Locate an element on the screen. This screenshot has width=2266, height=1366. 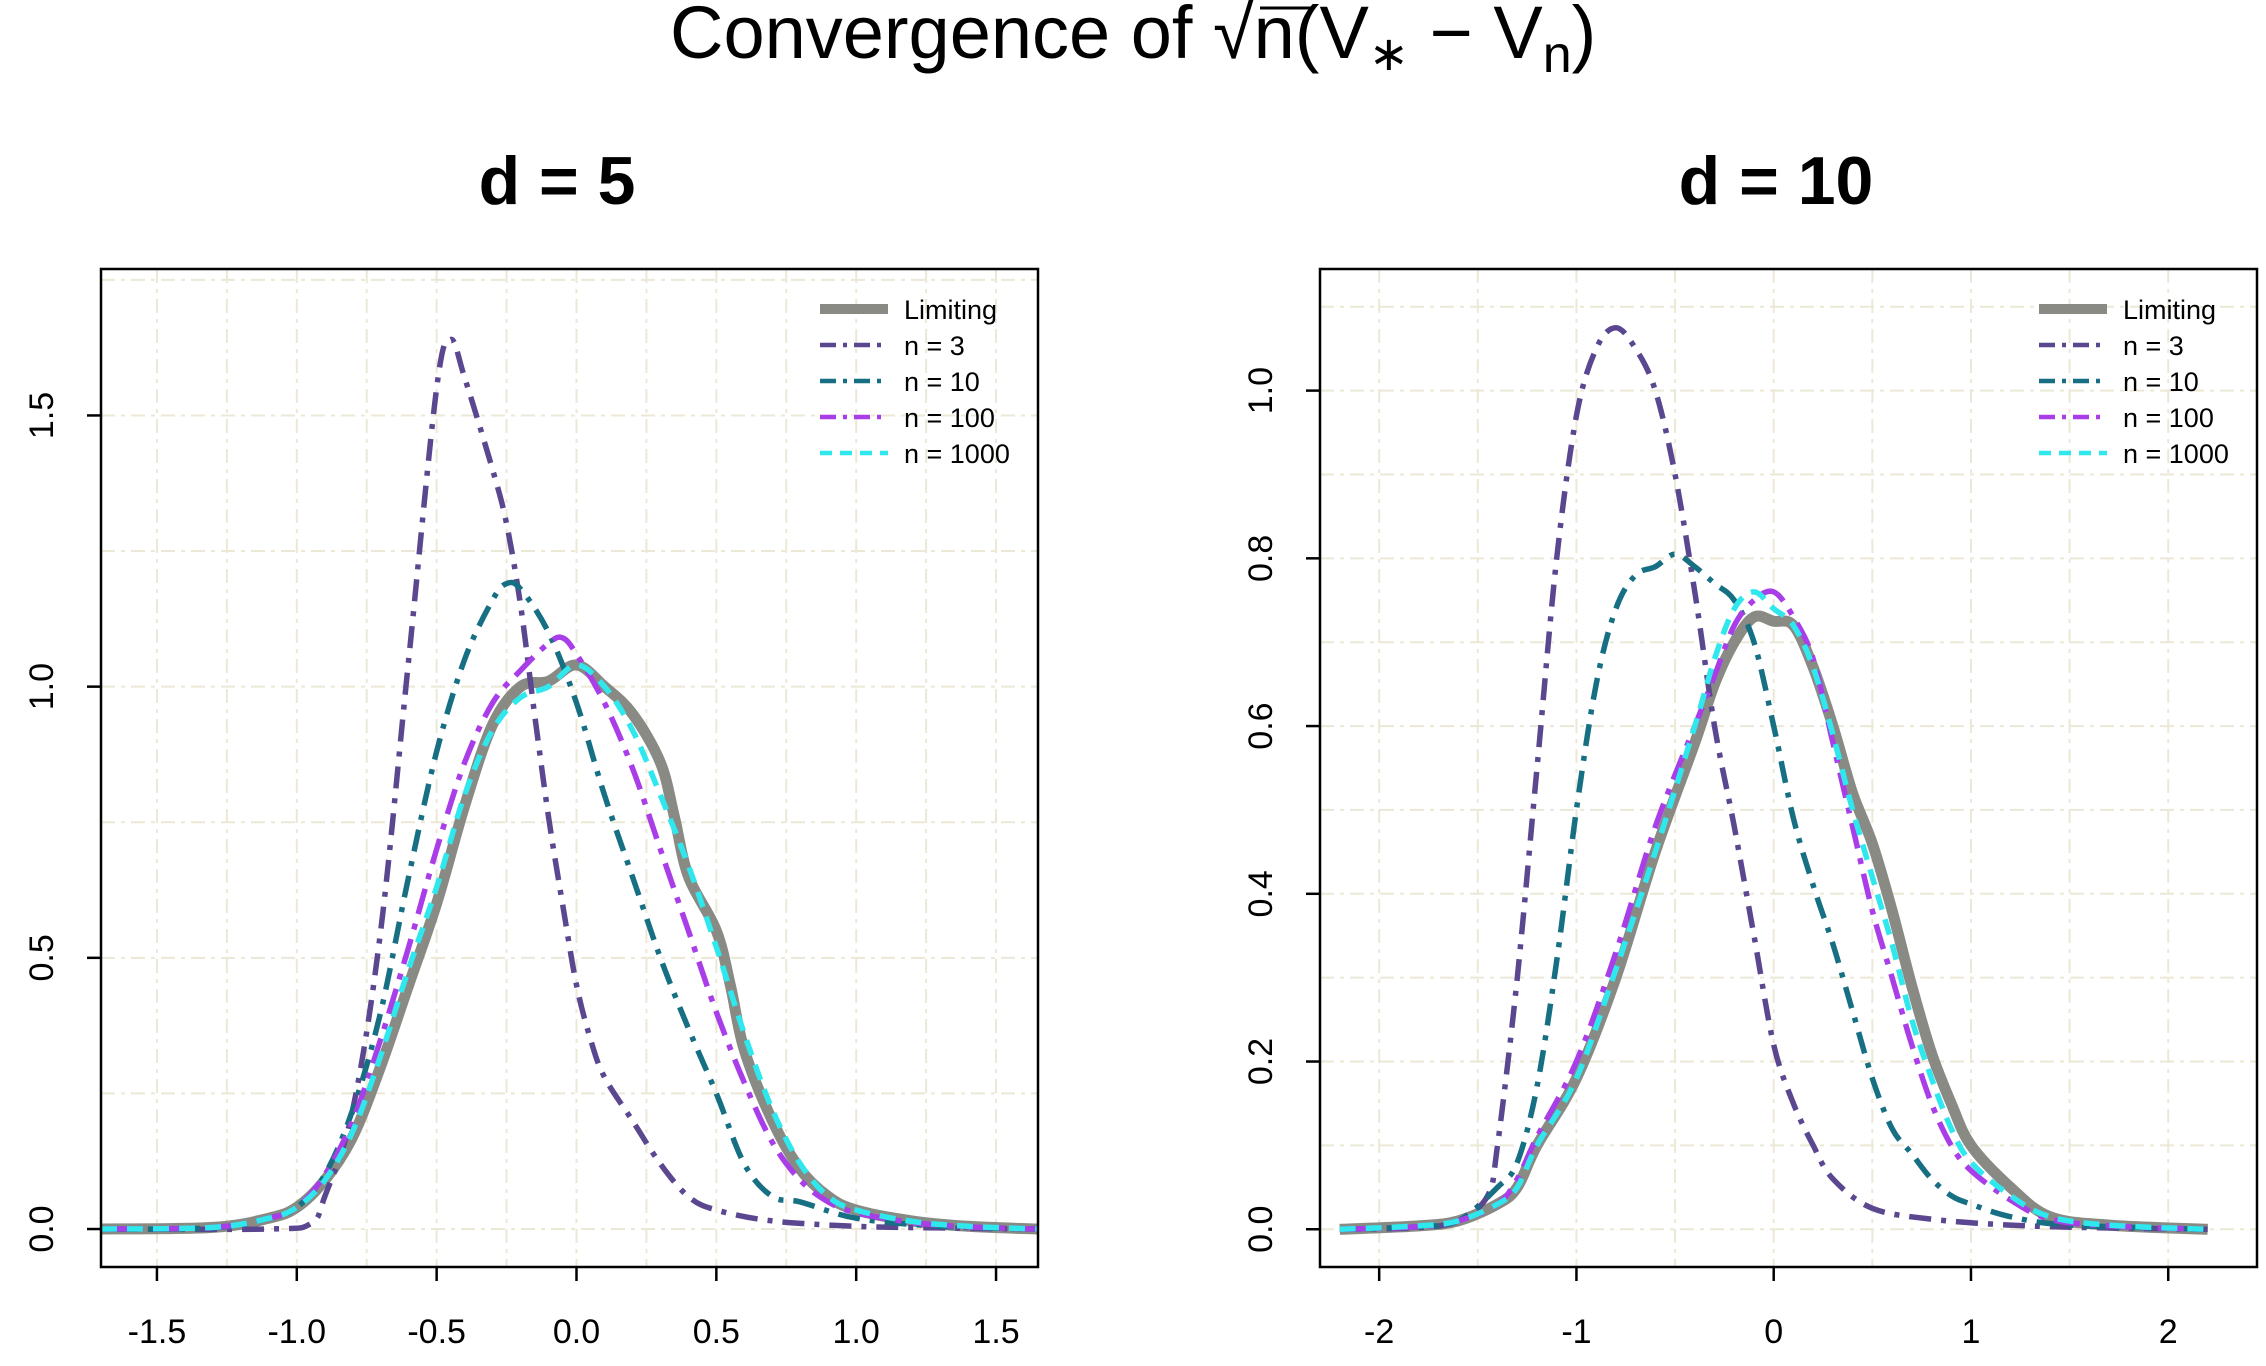
y-tick-label: 0.6 is located at coordinates (1261, 725).